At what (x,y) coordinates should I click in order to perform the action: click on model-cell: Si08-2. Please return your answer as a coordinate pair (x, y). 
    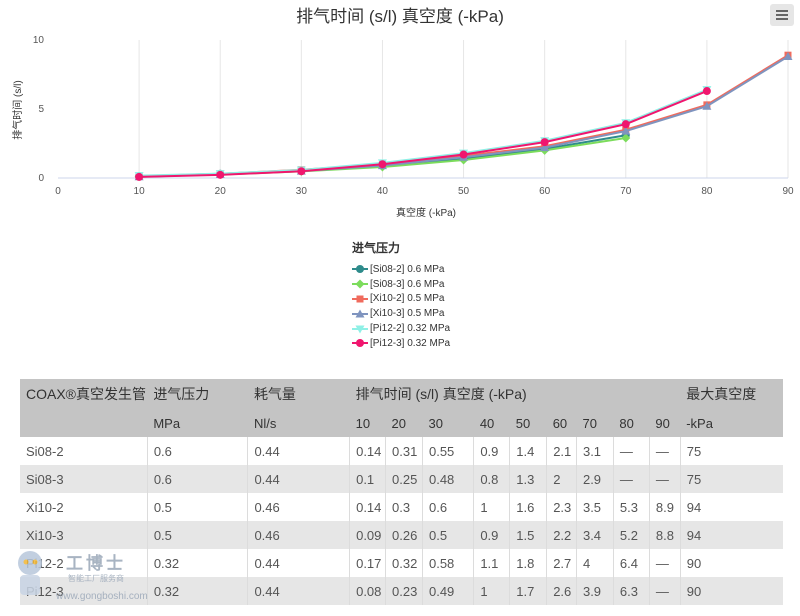
    Looking at the image, I should click on (45, 451).